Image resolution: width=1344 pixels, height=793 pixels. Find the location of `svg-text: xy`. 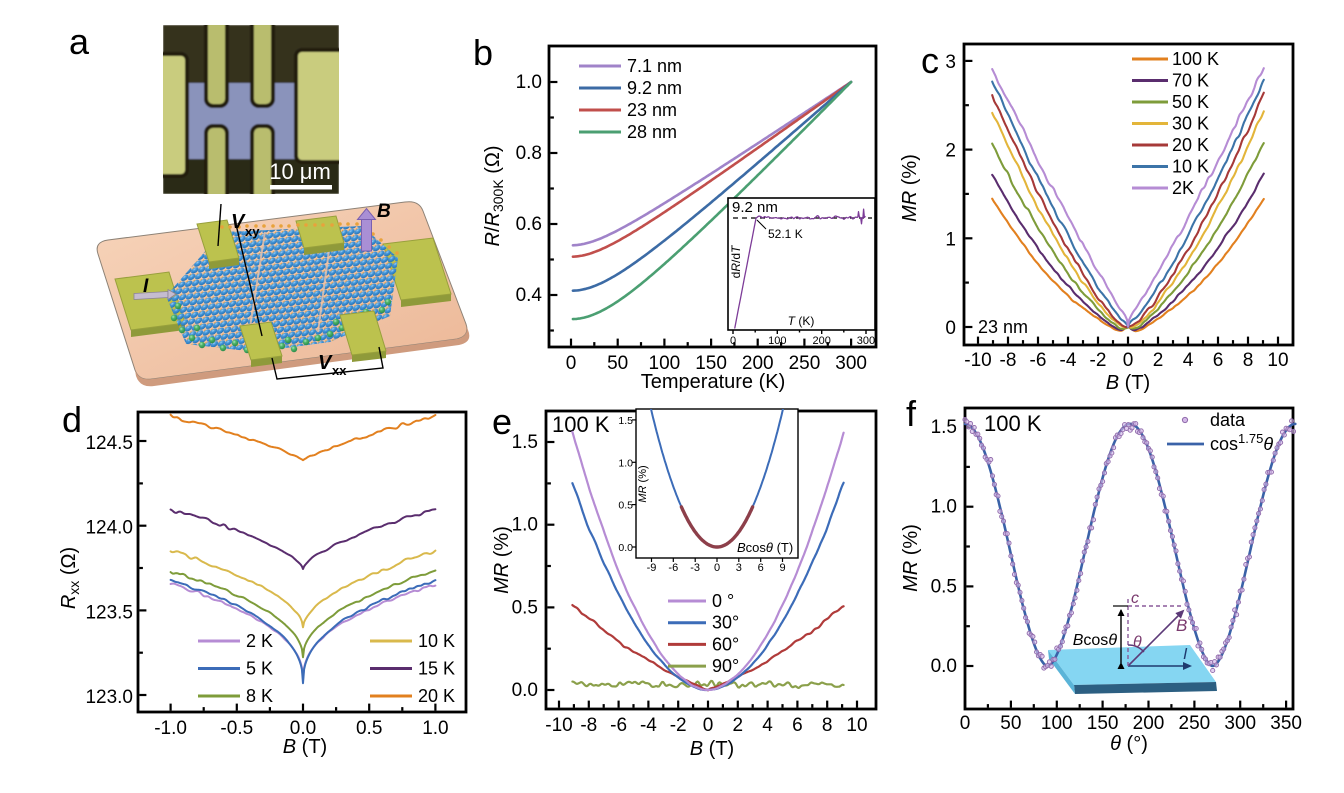

svg-text: xy is located at coordinates (252, 231).